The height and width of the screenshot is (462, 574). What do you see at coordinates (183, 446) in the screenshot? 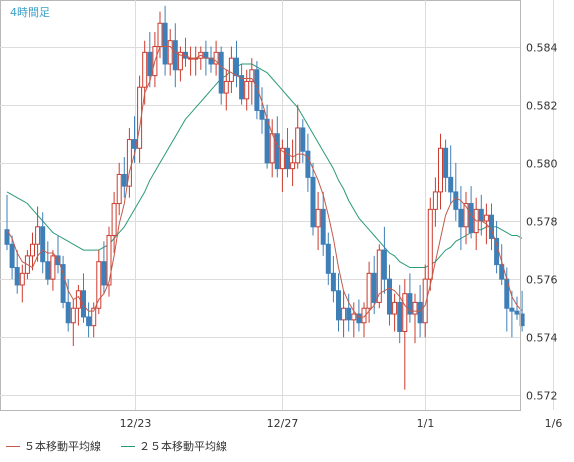
I see `legend-label-ma25: ２５本移動平均線` at bounding box center [183, 446].